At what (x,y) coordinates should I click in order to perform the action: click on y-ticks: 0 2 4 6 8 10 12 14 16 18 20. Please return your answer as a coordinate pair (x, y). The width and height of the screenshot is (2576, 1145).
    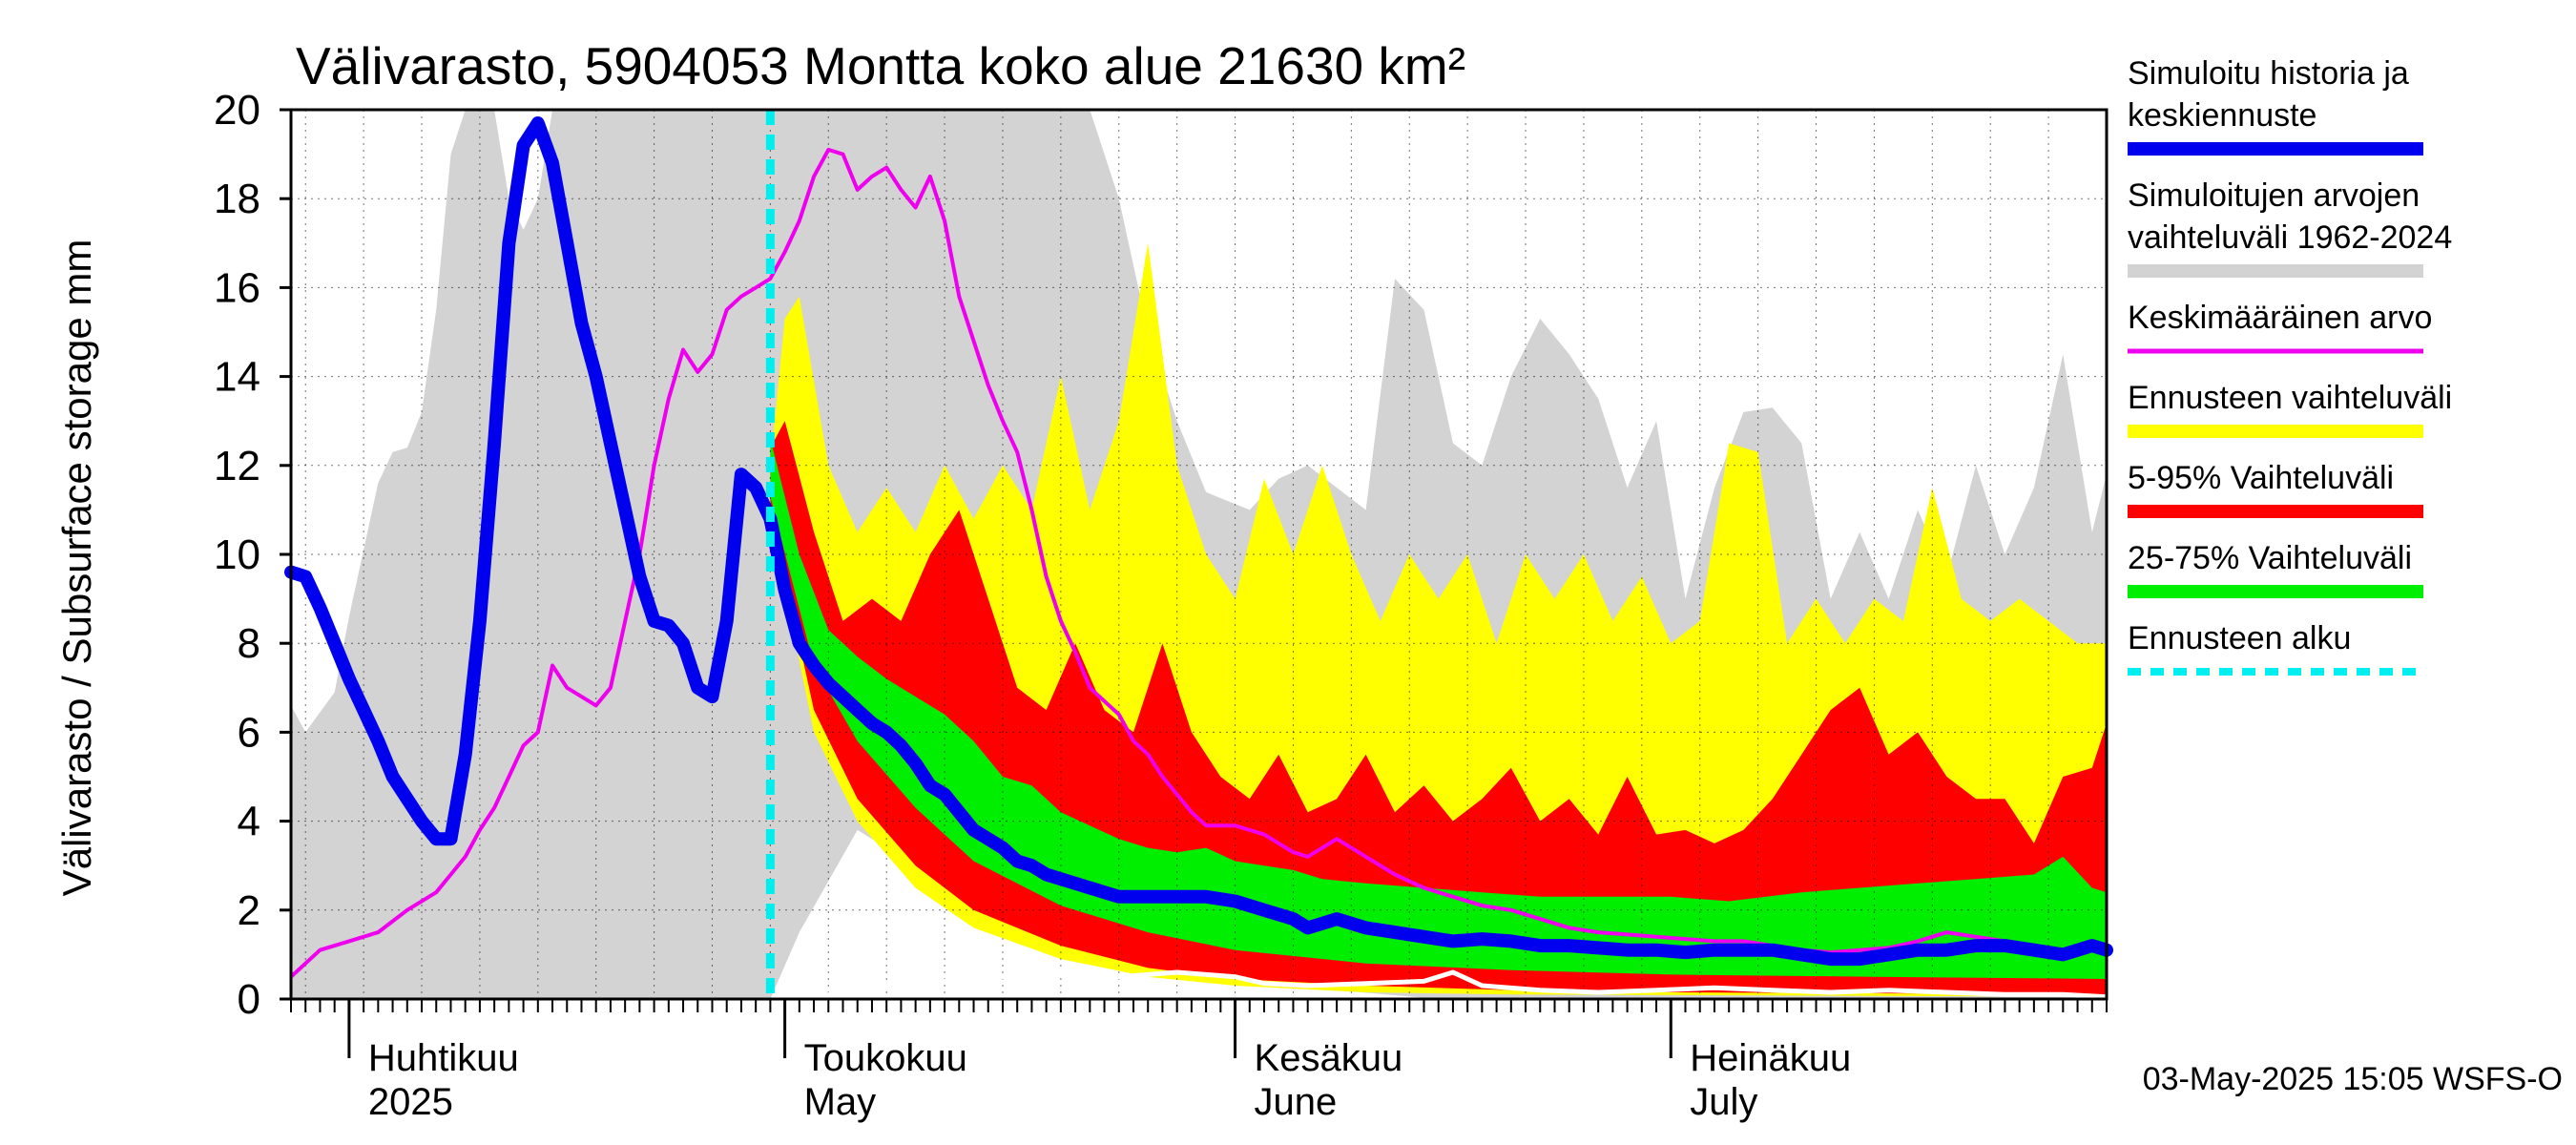
    Looking at the image, I should click on (252, 555).